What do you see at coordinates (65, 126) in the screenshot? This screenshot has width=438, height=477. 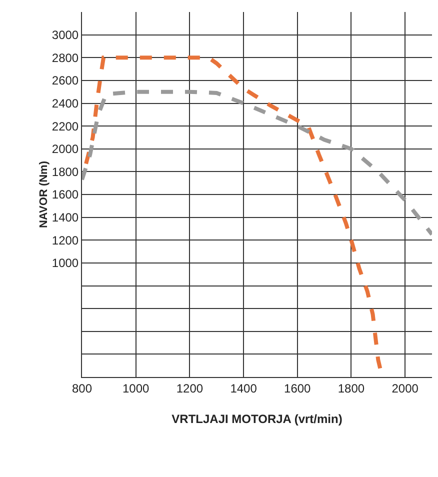 I see `y-tick-label: 2200` at bounding box center [65, 126].